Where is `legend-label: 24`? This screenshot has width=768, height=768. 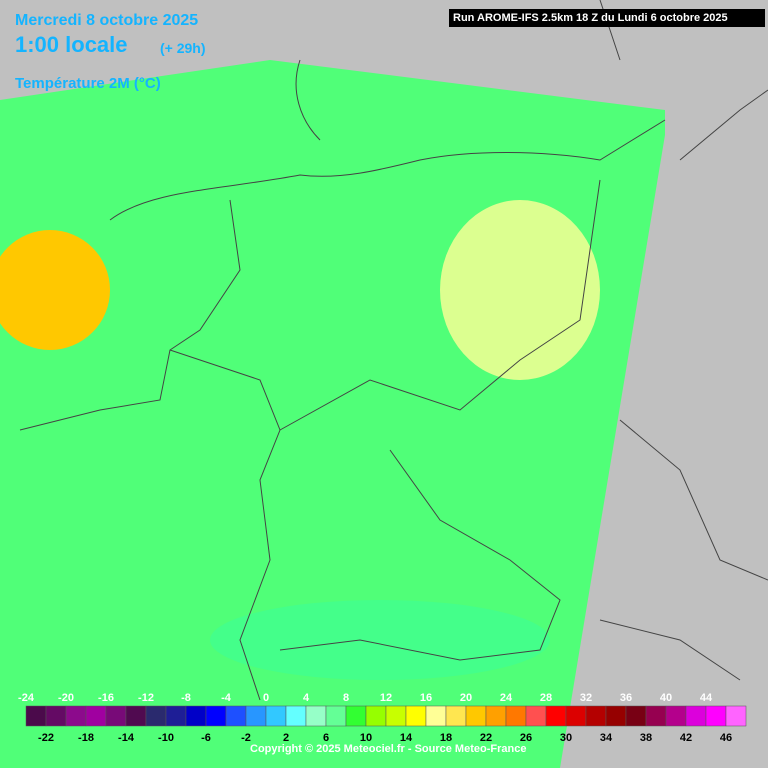 legend-label: 24 is located at coordinates (506, 698).